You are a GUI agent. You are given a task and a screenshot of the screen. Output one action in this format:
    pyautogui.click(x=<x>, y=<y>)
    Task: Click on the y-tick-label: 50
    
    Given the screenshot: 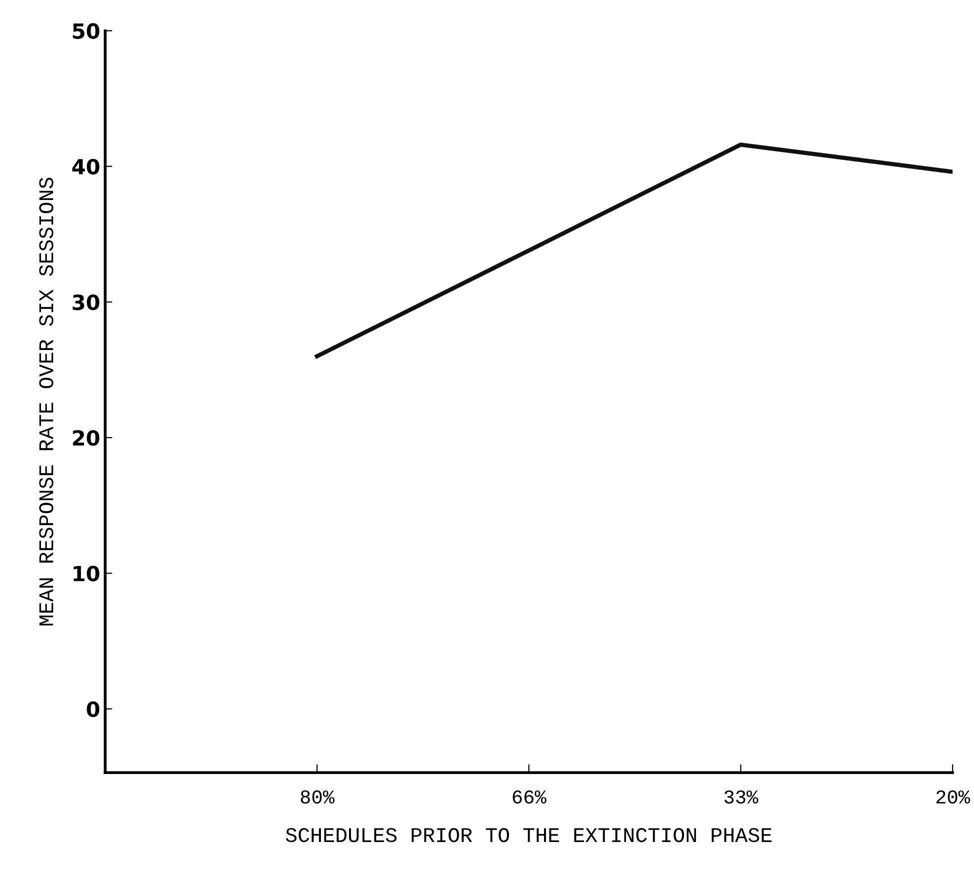 What is the action you would take?
    pyautogui.click(x=86, y=31)
    